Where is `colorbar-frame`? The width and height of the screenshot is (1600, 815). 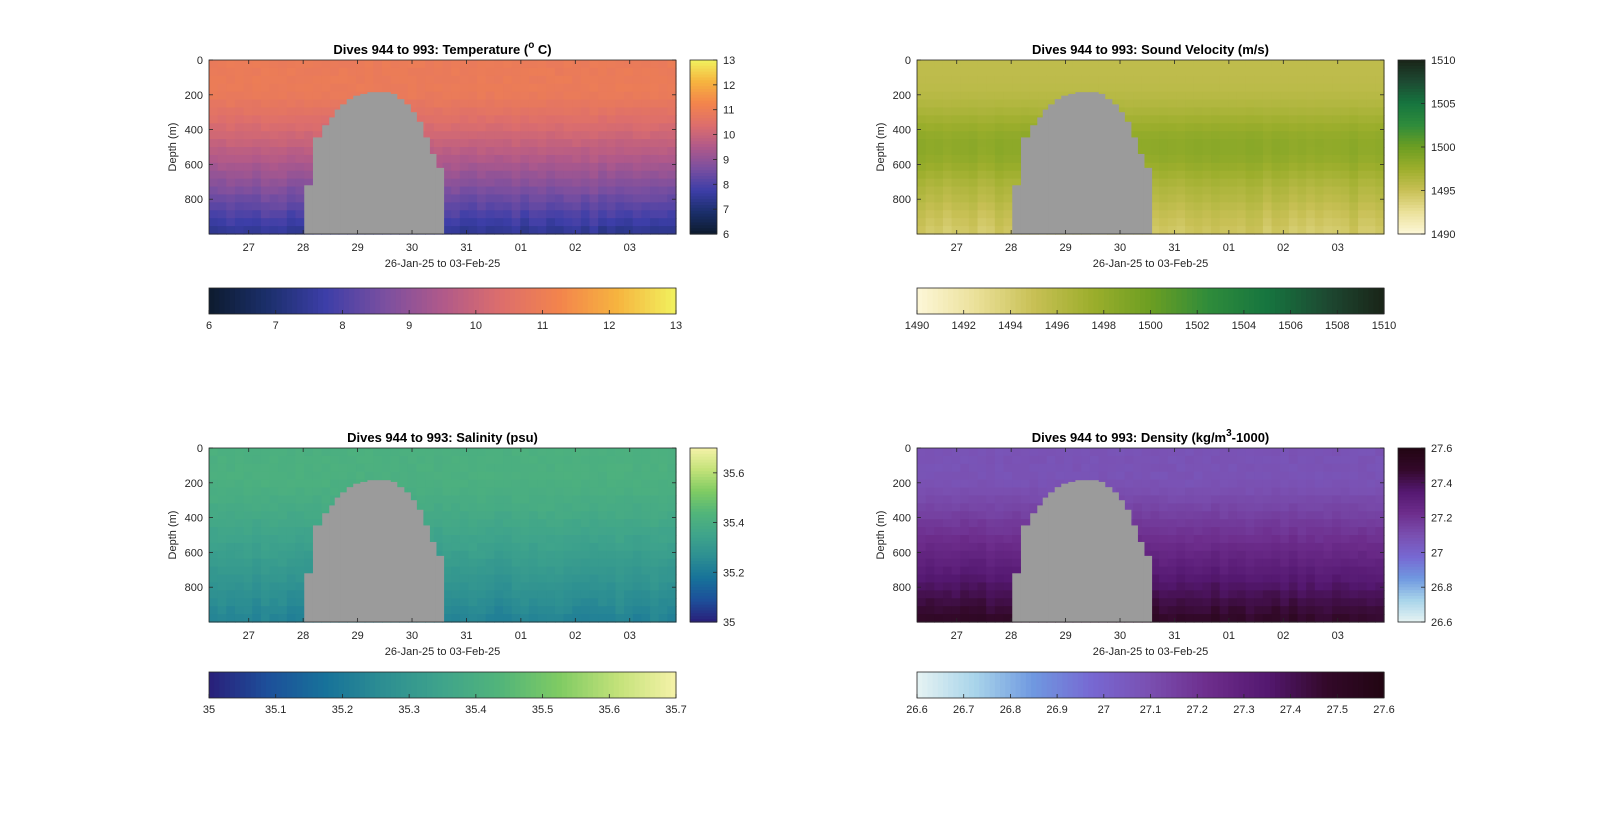 colorbar-frame is located at coordinates (703, 535).